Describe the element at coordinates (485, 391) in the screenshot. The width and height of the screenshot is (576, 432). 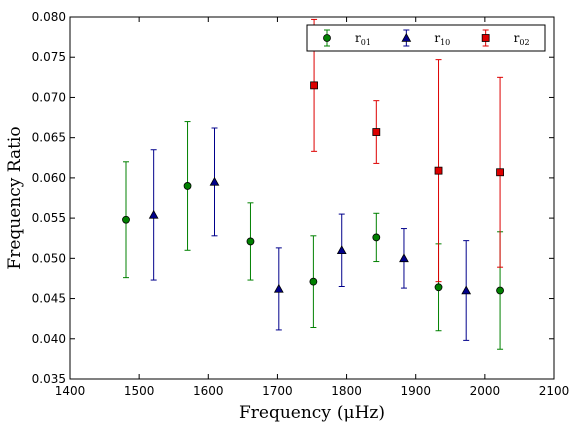
I see `x-tick-label: 2000` at that location.